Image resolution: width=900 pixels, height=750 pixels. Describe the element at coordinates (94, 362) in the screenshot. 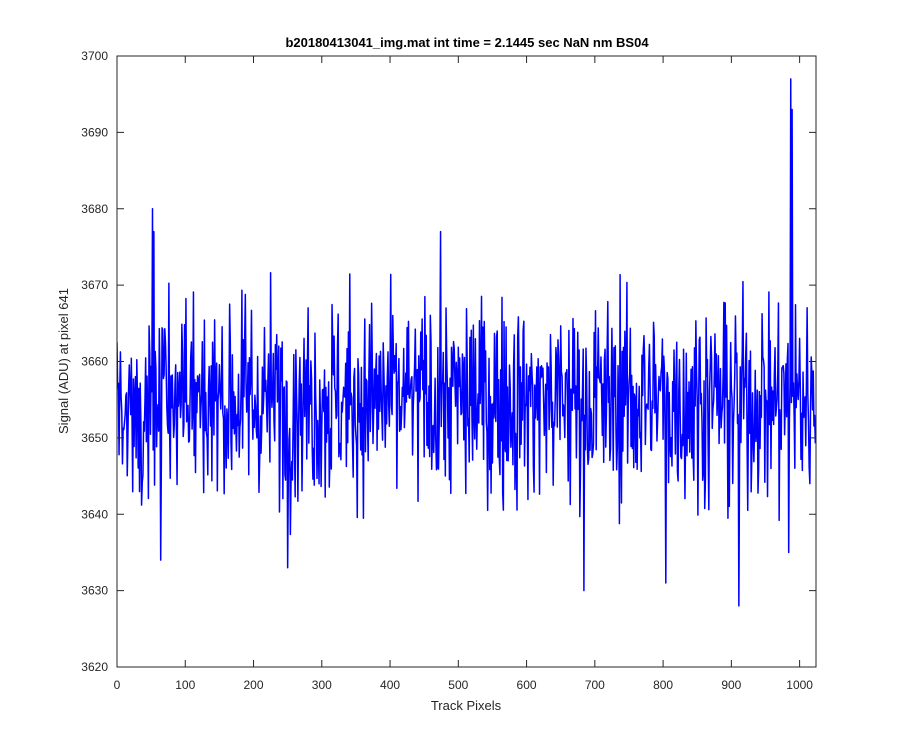

I see `y-tick-label: 3660` at that location.